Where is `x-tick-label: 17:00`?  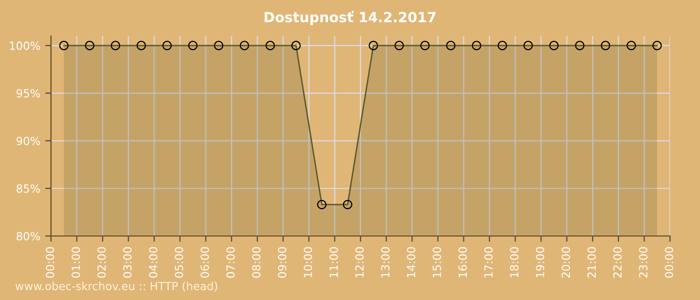 x-tick-label: 17:00 is located at coordinates (488, 262).